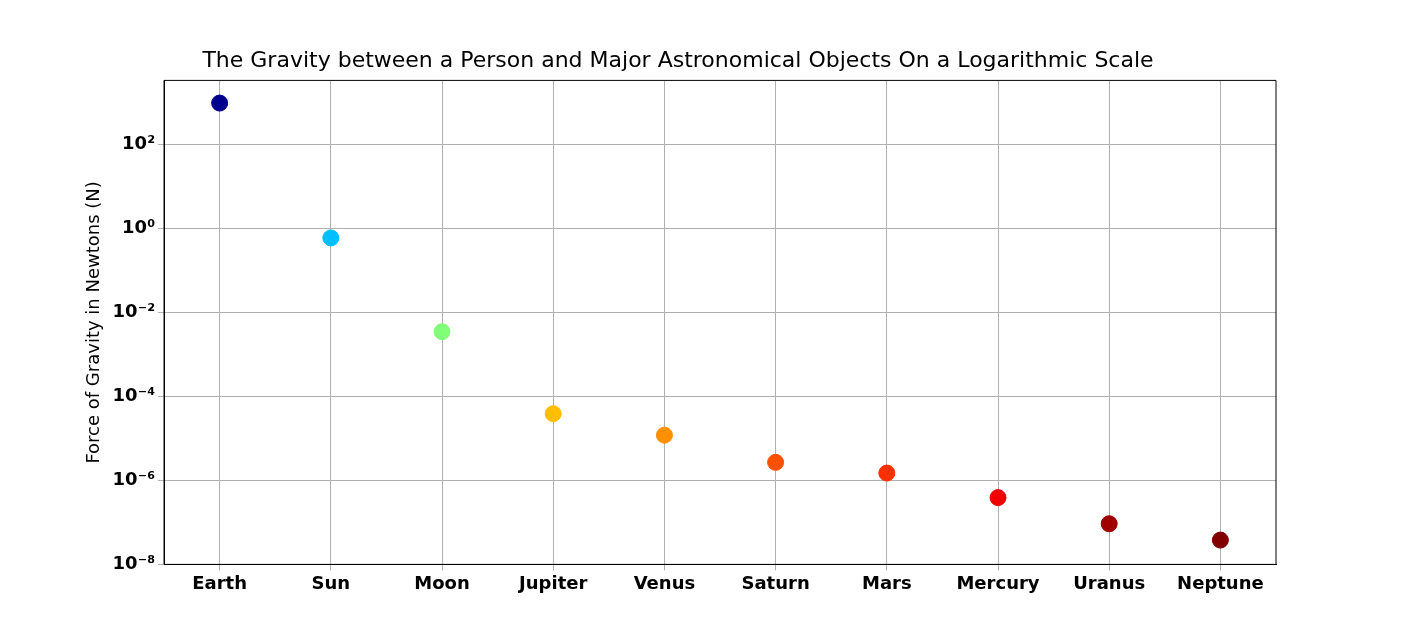  Describe the element at coordinates (886, 582) in the screenshot. I see `x-tick-label: Mars` at that location.